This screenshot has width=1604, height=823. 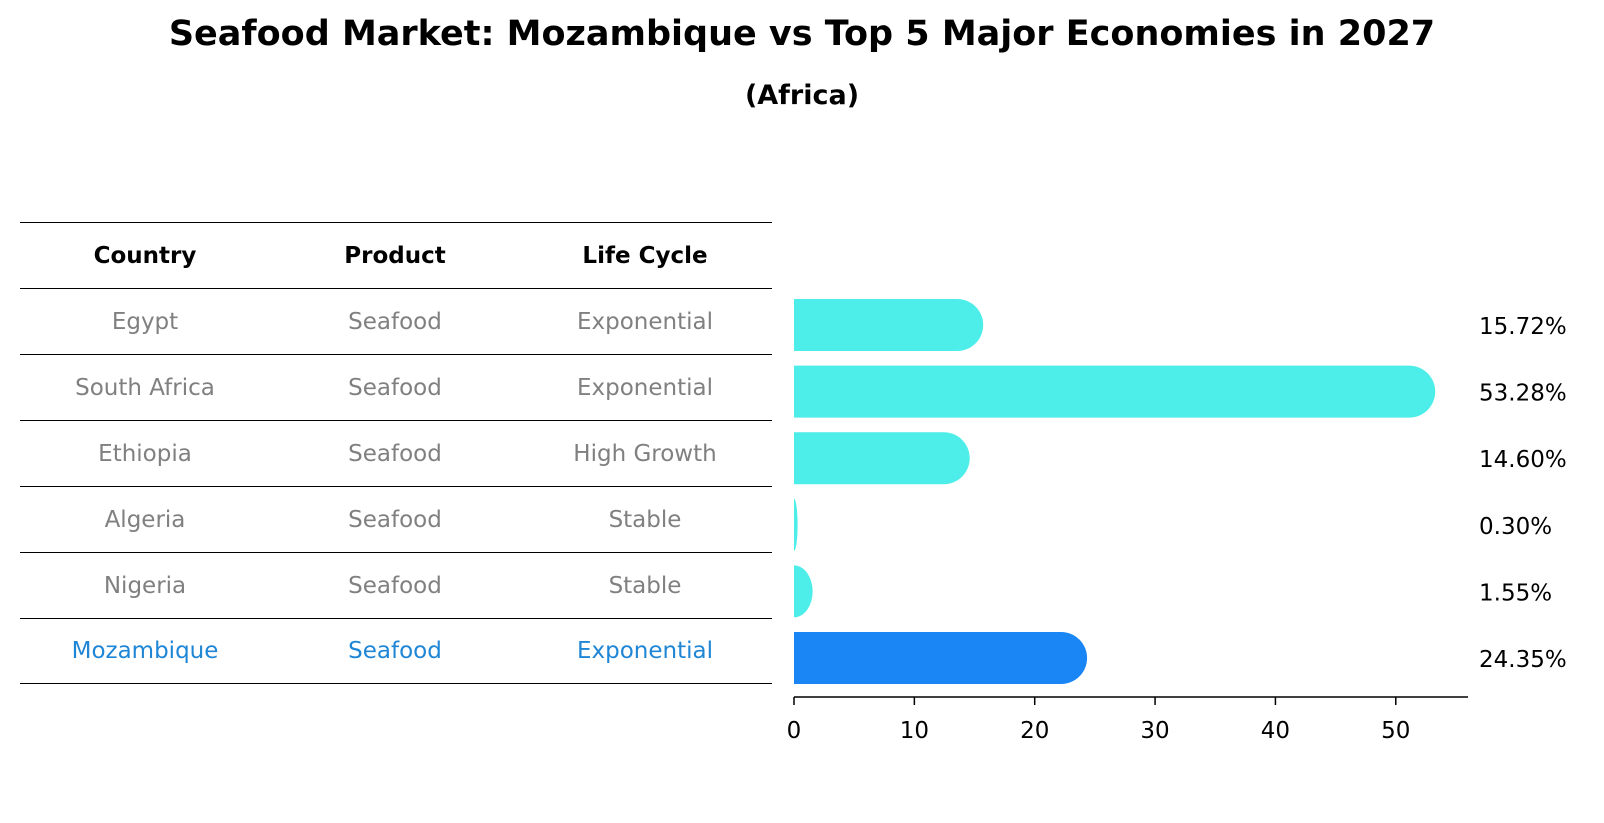 I want to click on bar-egypt, so click(x=889, y=325).